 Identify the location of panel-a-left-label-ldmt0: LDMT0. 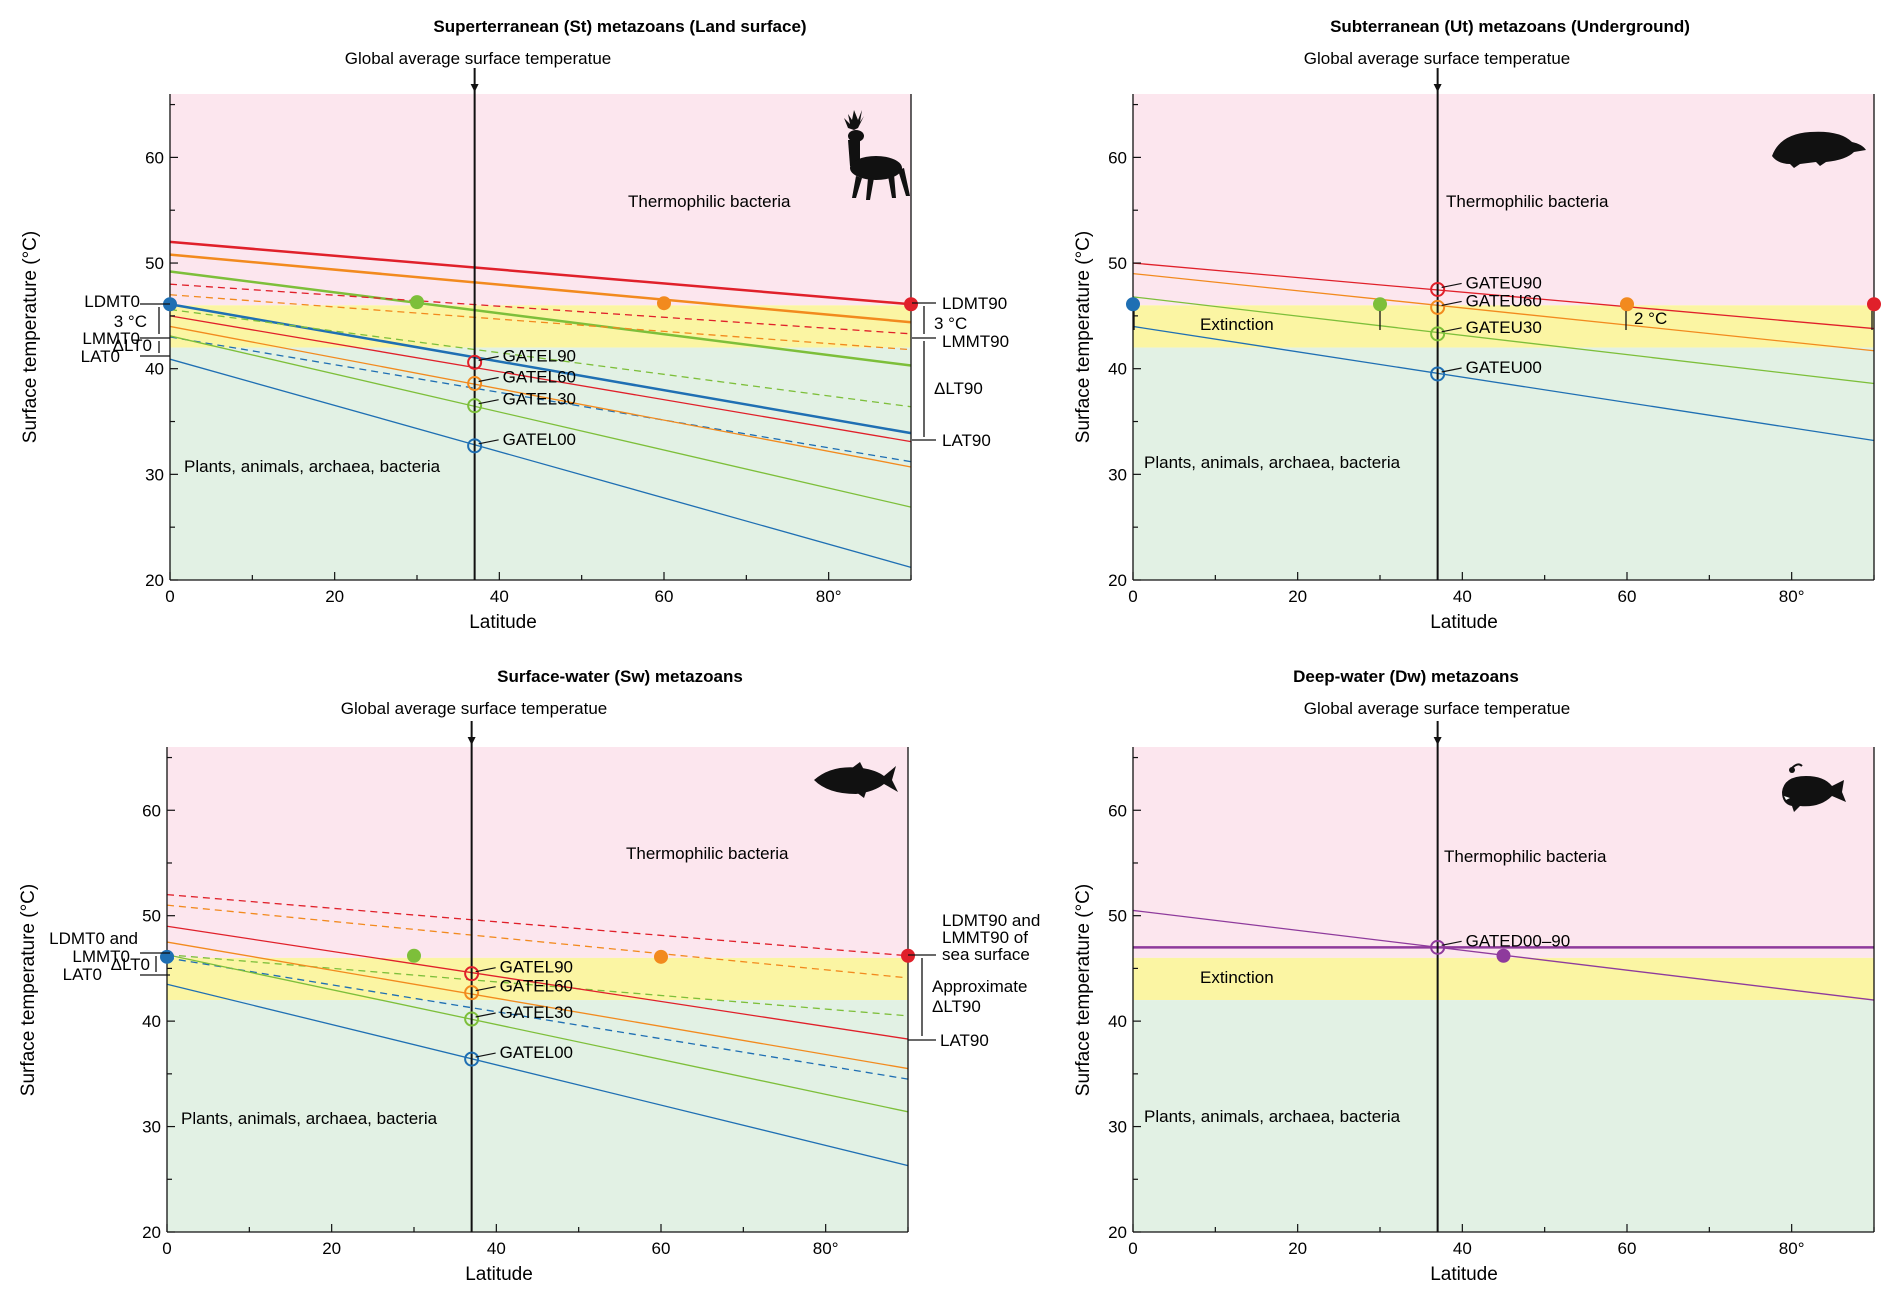
(112, 301).